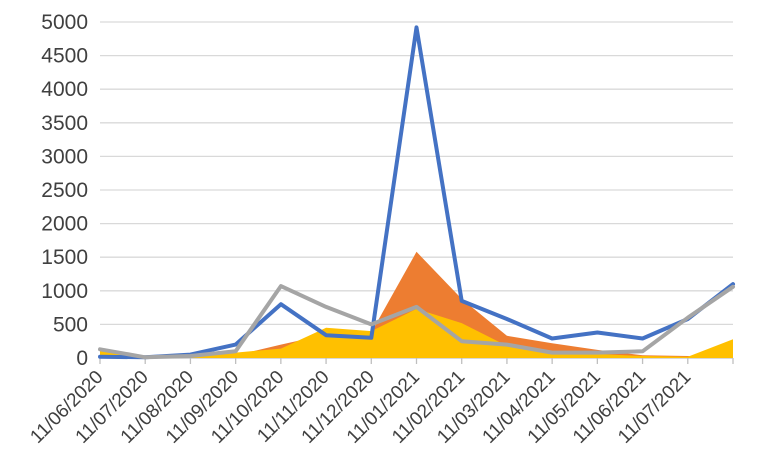  What do you see at coordinates (64, 123) in the screenshot?
I see `y-tick-label: 3500` at bounding box center [64, 123].